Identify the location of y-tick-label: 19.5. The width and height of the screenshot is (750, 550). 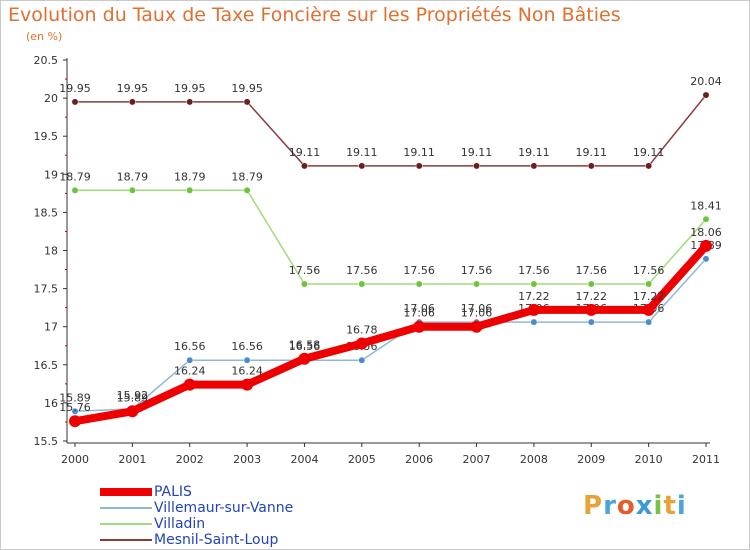
(46, 136).